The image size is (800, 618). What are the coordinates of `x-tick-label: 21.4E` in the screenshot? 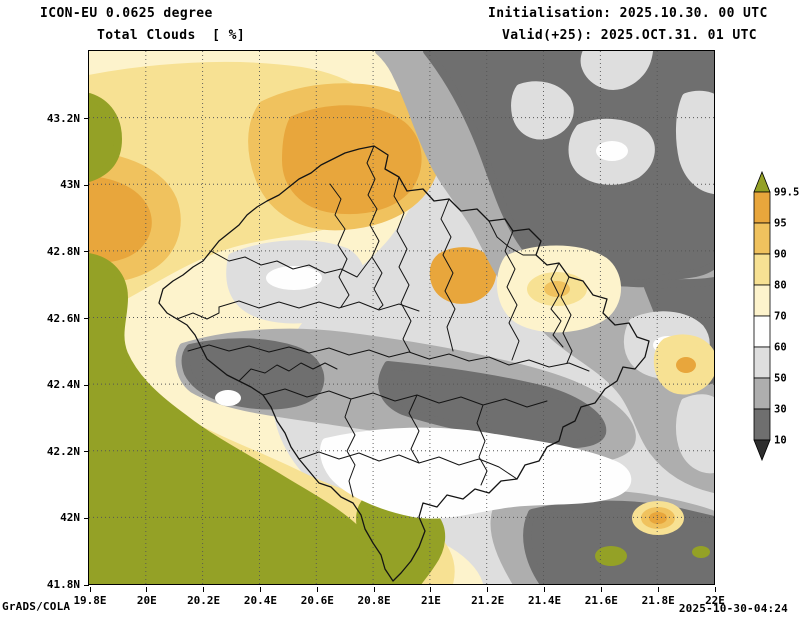 It's located at (544, 600).